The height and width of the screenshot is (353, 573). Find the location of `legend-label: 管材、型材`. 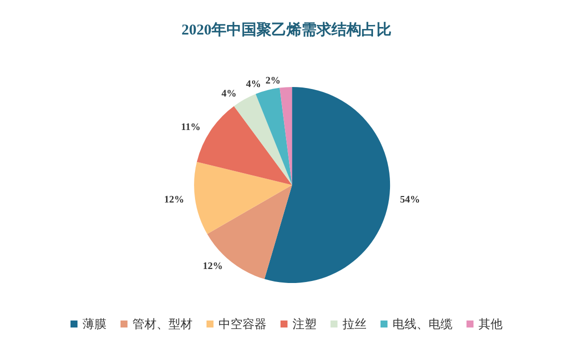

legend-label: 管材、型材 is located at coordinates (162, 324).